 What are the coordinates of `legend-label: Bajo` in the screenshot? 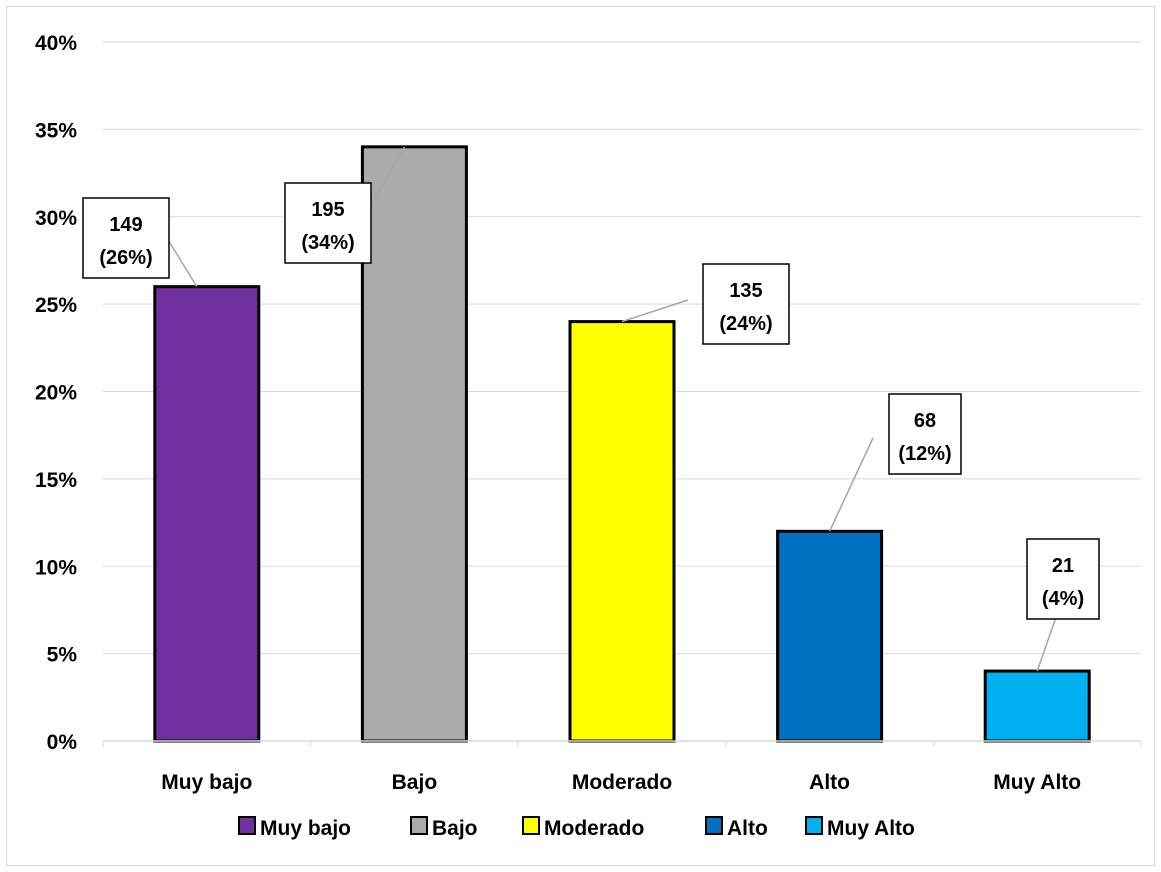 It's located at (455, 828).